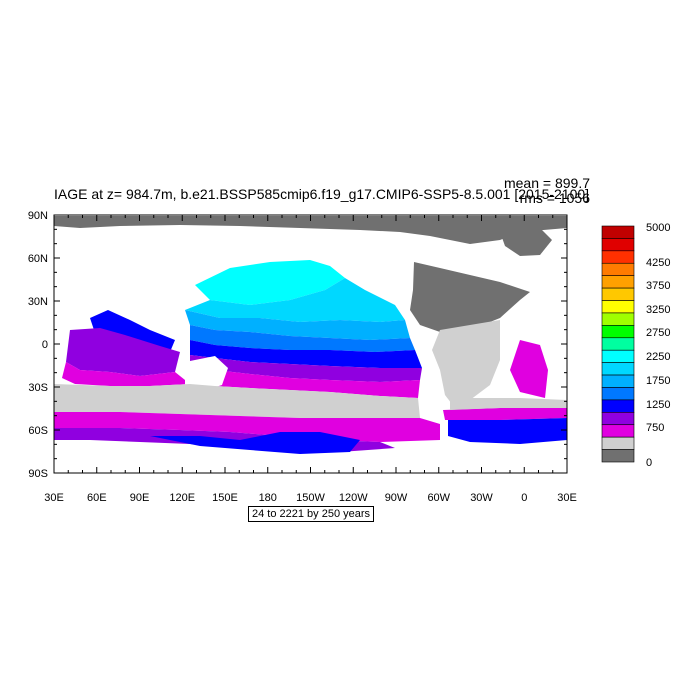 Image resolution: width=700 pixels, height=700 pixels. Describe the element at coordinates (655, 428) in the screenshot. I see `colorbar-label: 750` at that location.